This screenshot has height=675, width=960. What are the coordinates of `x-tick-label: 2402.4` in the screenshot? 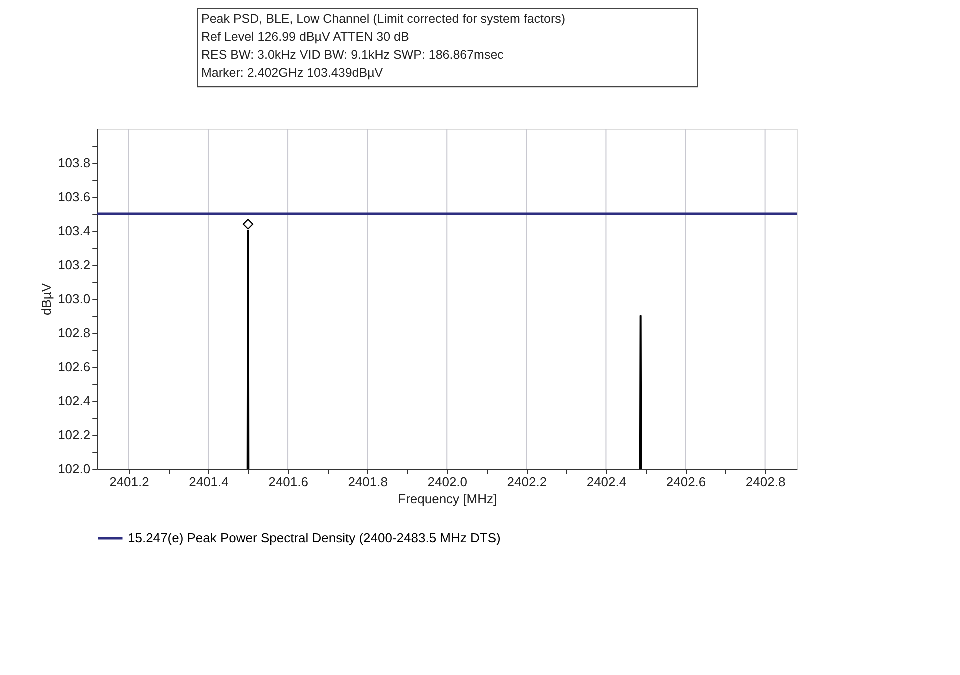 It's located at (606, 482).